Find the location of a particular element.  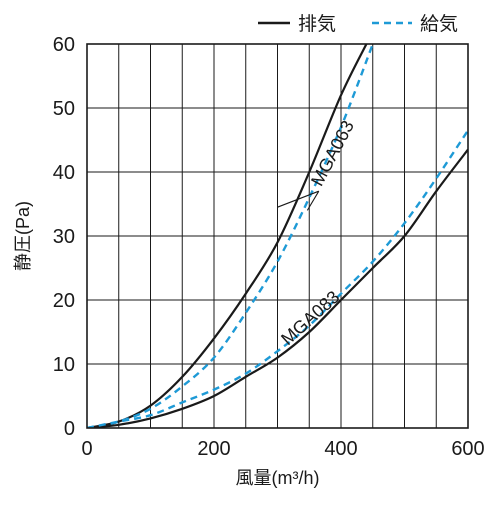

annotation-mga063: MGA063 is located at coordinates (332, 153).